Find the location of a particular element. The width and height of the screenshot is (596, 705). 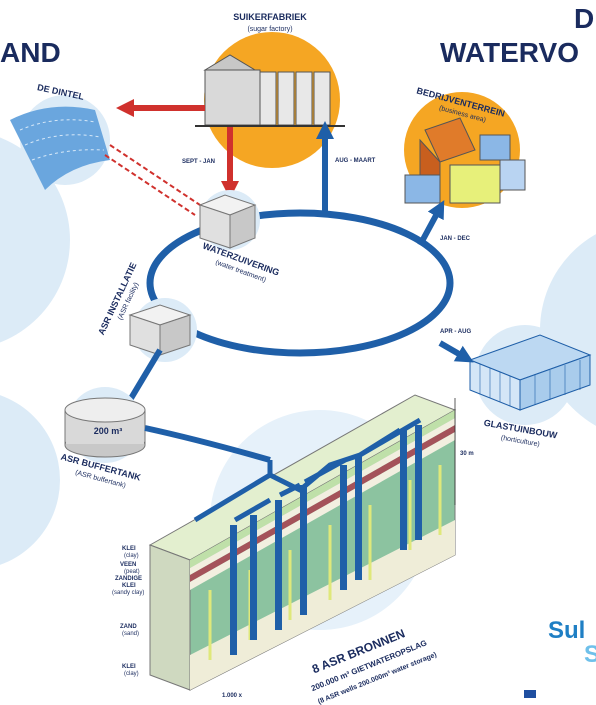

asr-facility is located at coordinates (162, 330).